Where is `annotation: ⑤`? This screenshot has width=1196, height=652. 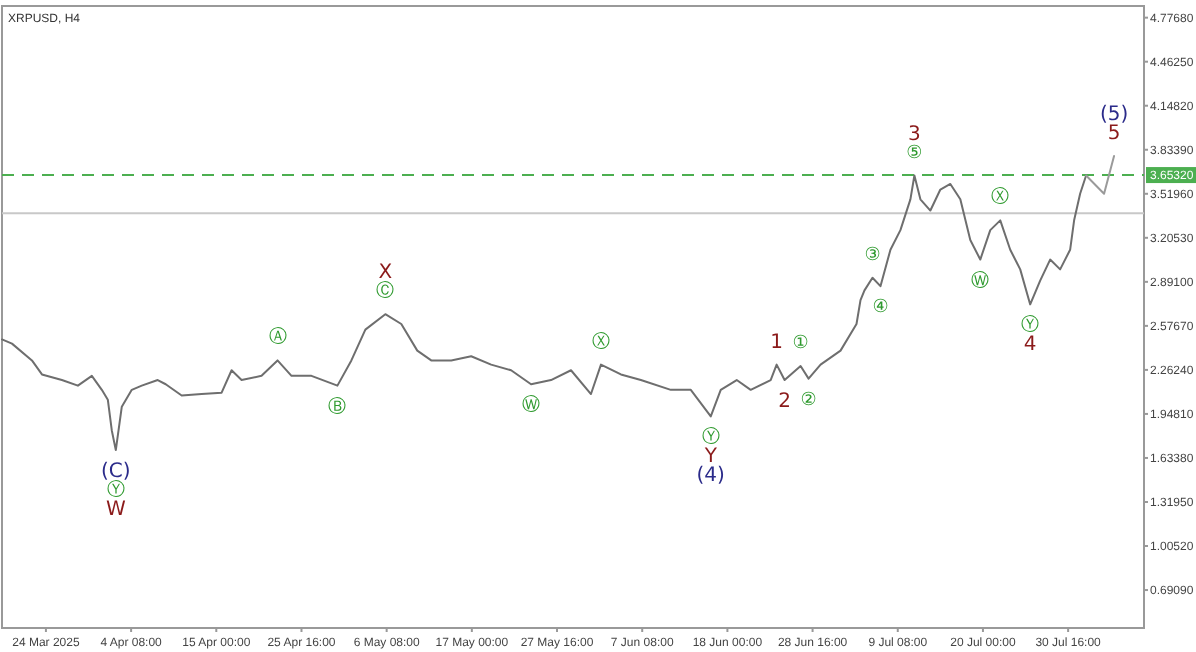
annotation: ⑤ is located at coordinates (914, 153).